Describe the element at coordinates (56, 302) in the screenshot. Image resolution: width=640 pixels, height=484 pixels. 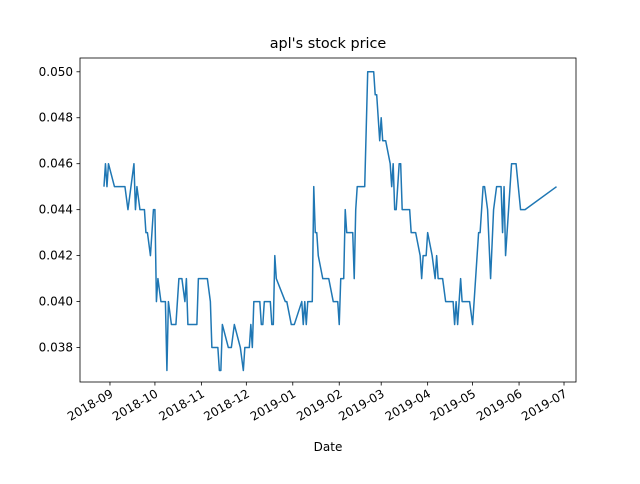
I see `y-tick-label: 0.040` at that location.